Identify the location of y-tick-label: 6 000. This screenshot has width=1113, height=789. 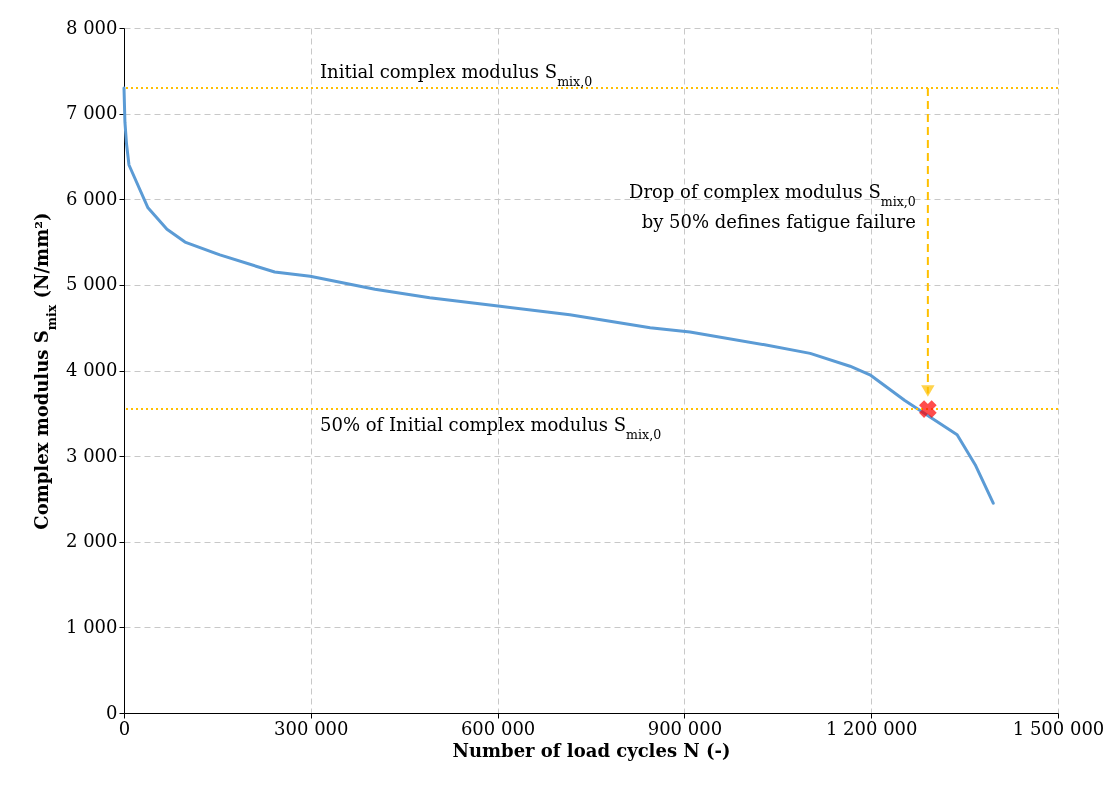
(91, 198).